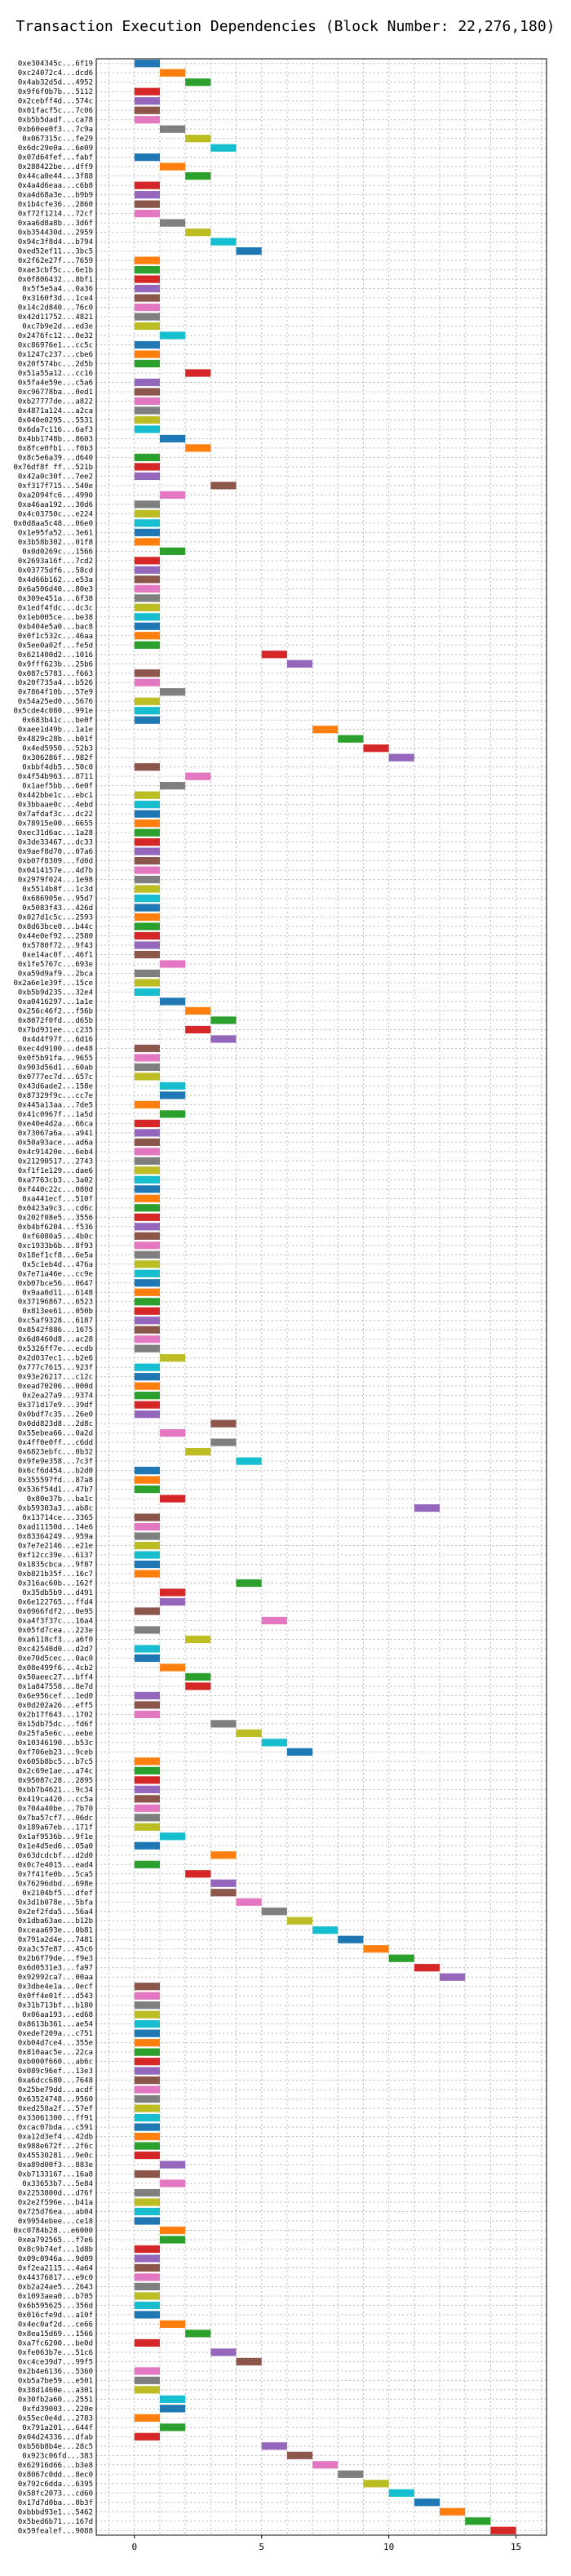 The height and width of the screenshot is (2576, 571). I want to click on y-tick-label: 0x43d6ade2...158e, so click(55, 1086).